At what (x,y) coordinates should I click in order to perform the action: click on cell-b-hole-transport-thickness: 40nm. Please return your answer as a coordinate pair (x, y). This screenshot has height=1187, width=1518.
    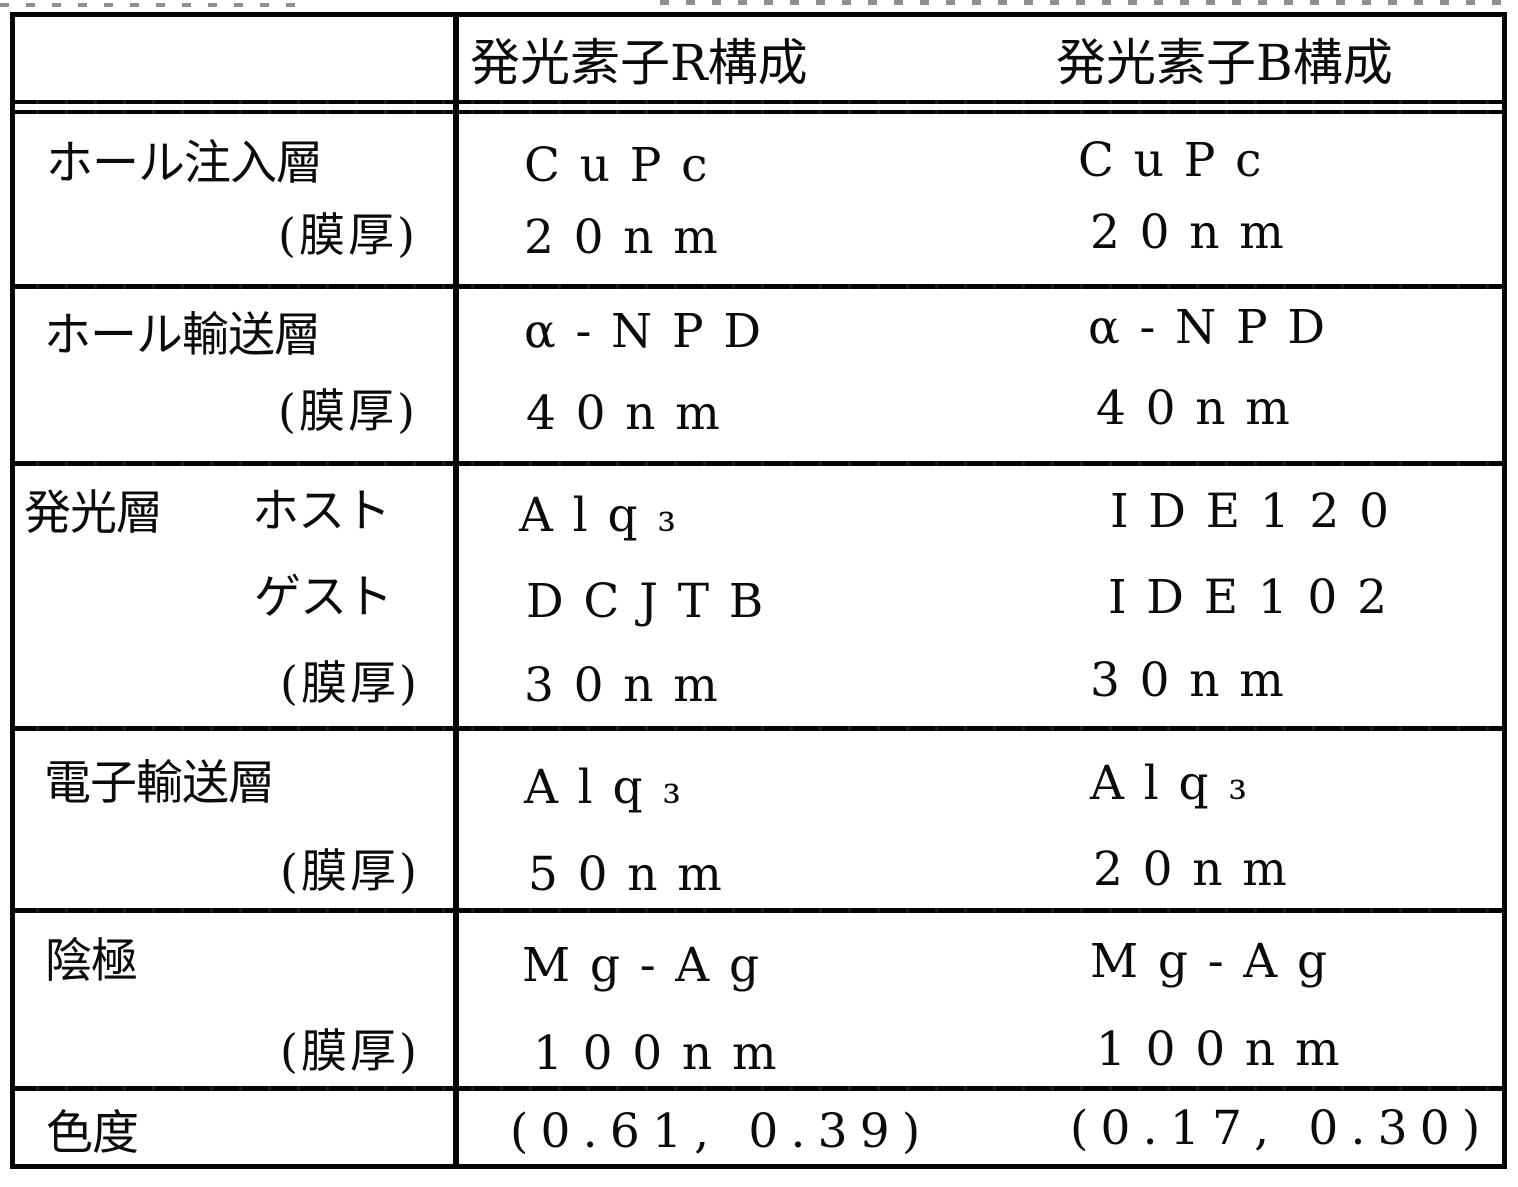
    Looking at the image, I should click on (1203, 408).